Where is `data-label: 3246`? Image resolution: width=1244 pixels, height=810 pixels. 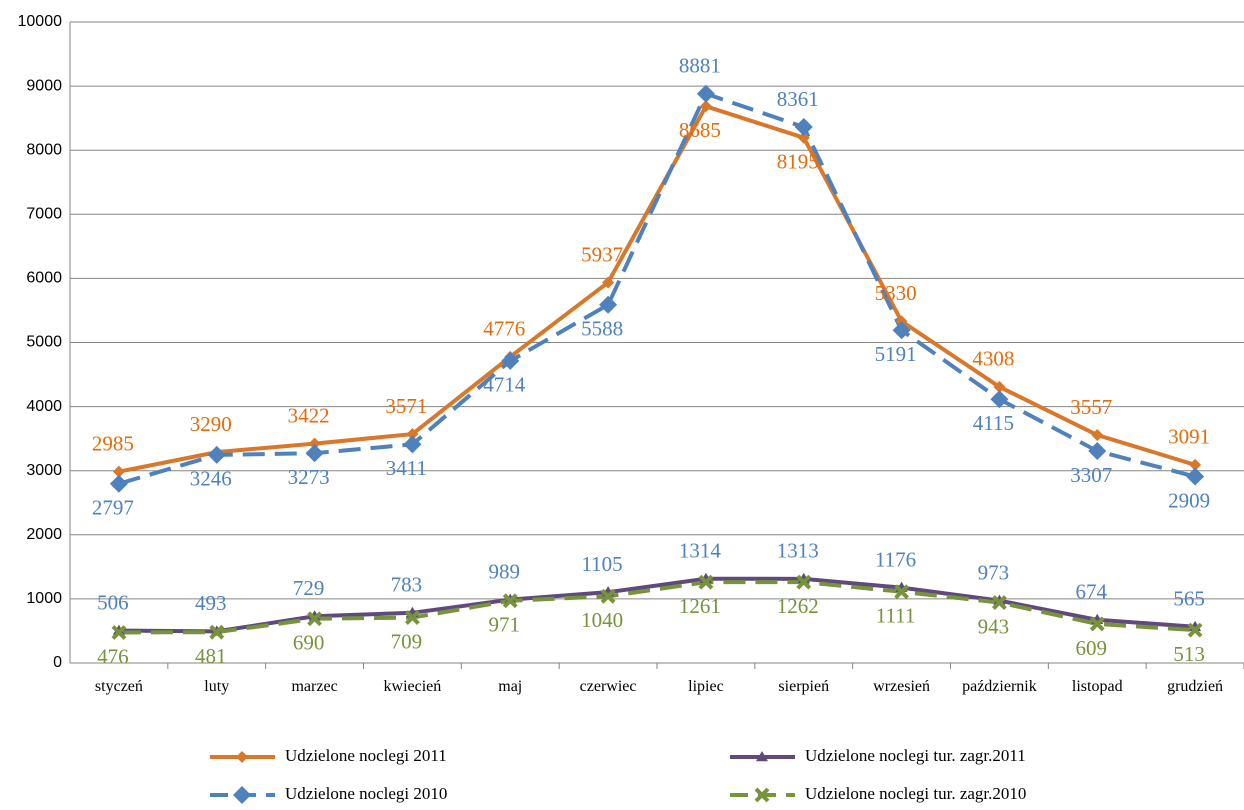
data-label: 3246 is located at coordinates (211, 479).